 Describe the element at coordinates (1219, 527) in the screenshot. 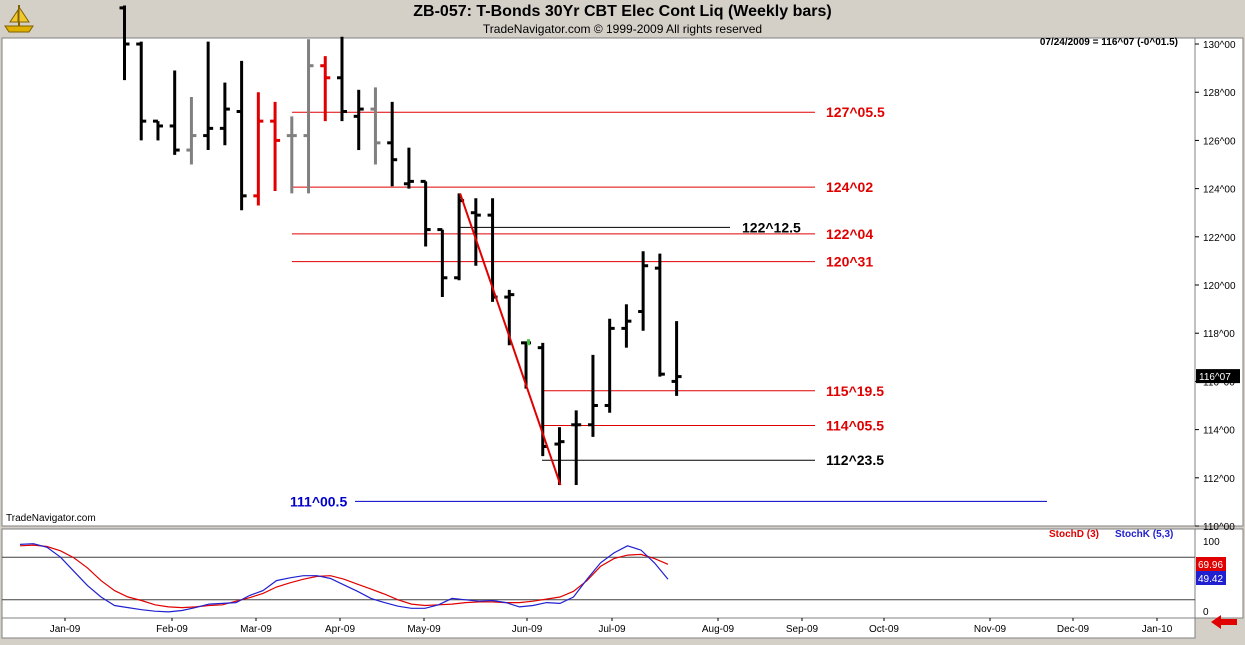

I see `price-tick-label: 110^00` at that location.